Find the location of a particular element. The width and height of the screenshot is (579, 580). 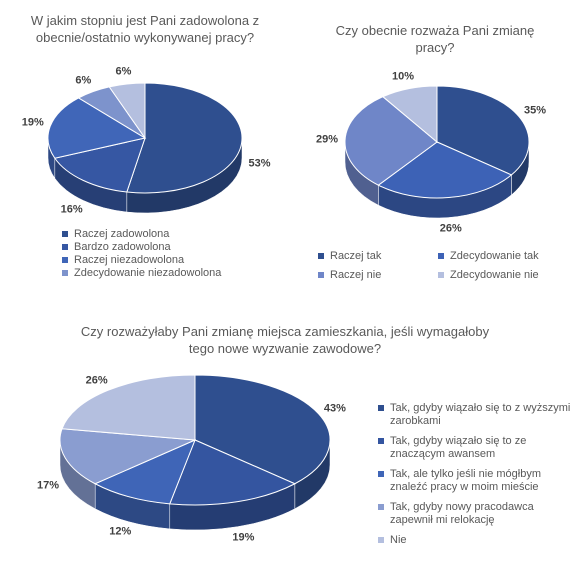

legend-entry: Raczej tak is located at coordinates (384, 256).